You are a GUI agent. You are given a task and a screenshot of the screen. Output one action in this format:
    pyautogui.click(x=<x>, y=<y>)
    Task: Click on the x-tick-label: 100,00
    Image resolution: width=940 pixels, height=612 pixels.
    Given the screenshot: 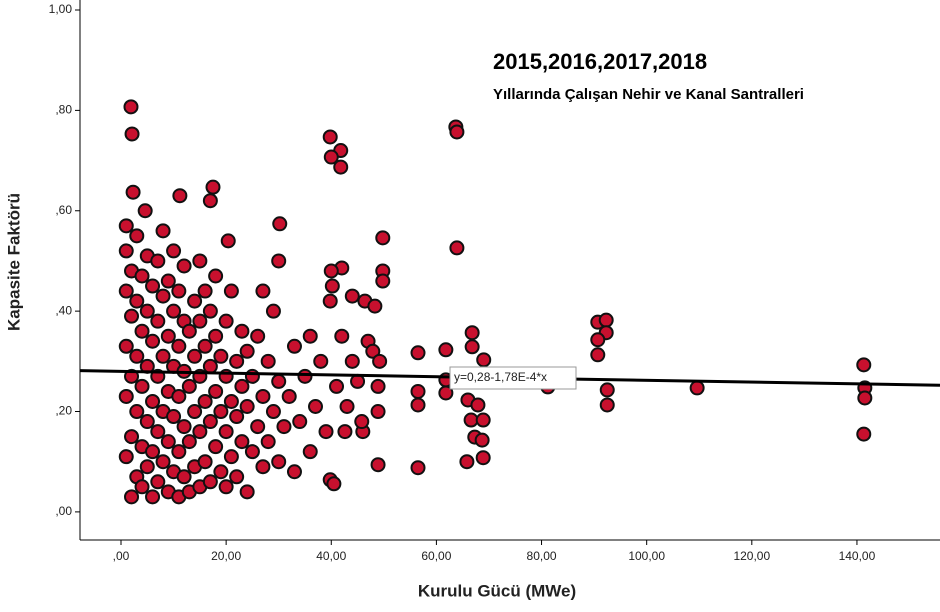 What is the action you would take?
    pyautogui.click(x=646, y=556)
    